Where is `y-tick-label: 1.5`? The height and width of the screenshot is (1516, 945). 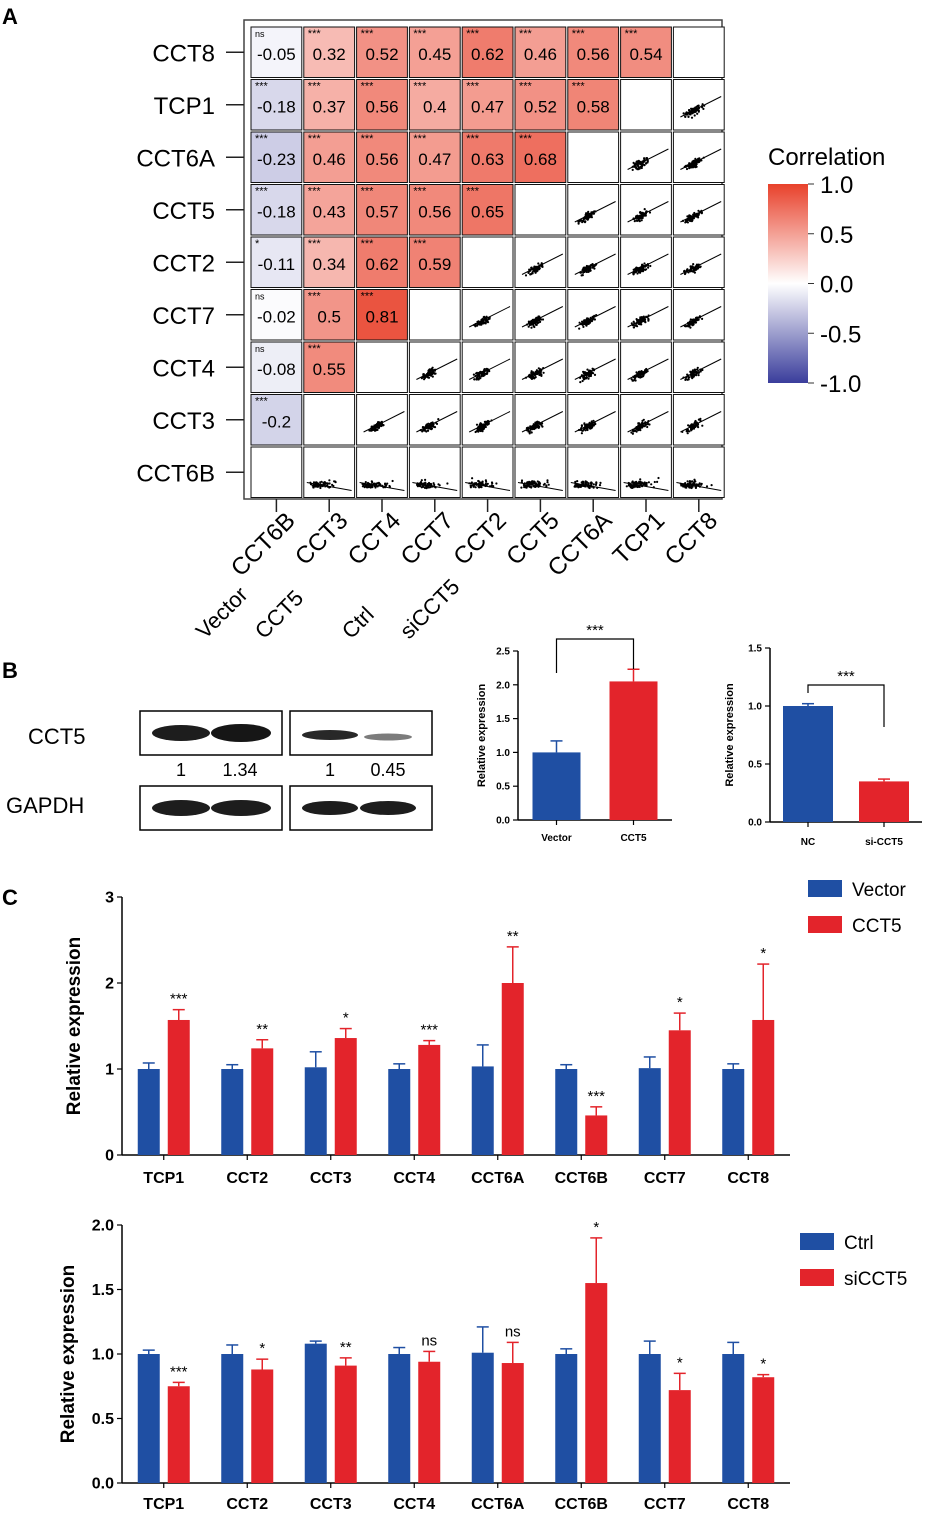 y-tick-label: 1.5 is located at coordinates (503, 719).